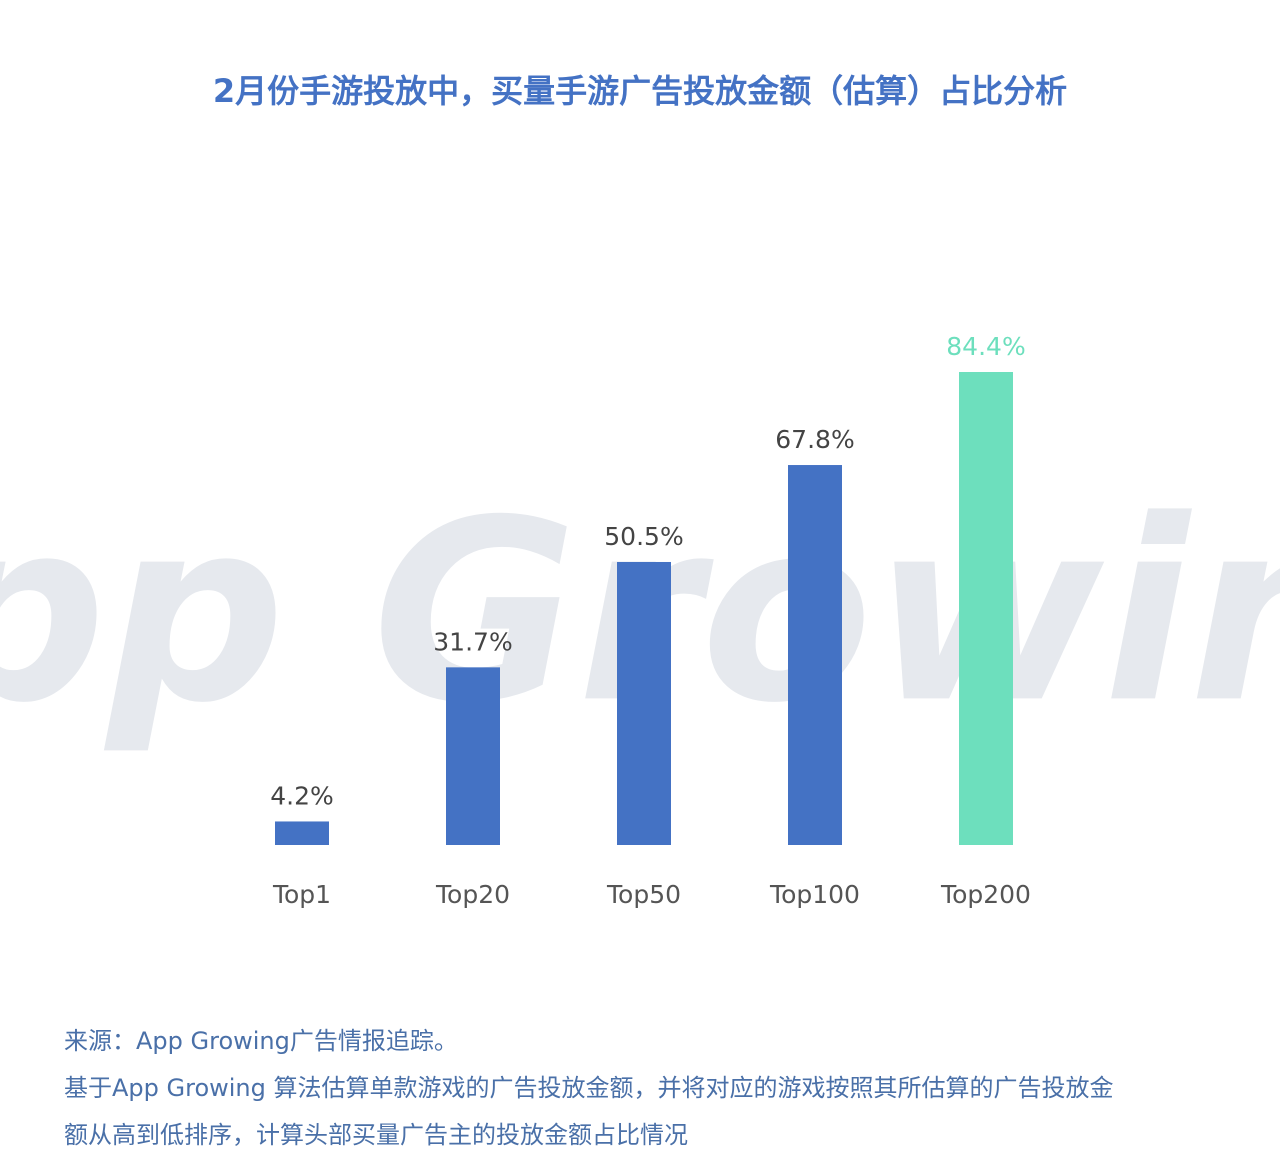 The width and height of the screenshot is (1280, 1170). What do you see at coordinates (814, 894) in the screenshot?
I see `x-tick-label: Top100` at bounding box center [814, 894].